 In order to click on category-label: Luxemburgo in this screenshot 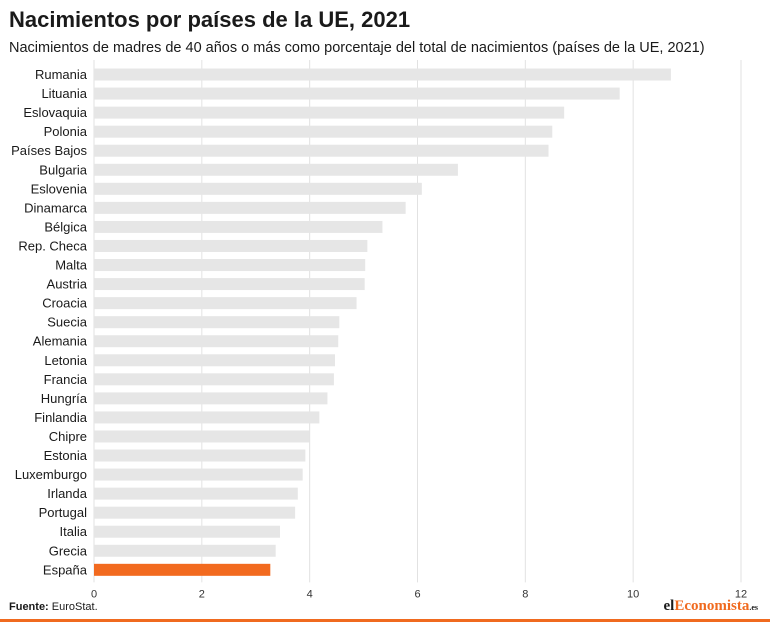, I will do `click(51, 474)`.